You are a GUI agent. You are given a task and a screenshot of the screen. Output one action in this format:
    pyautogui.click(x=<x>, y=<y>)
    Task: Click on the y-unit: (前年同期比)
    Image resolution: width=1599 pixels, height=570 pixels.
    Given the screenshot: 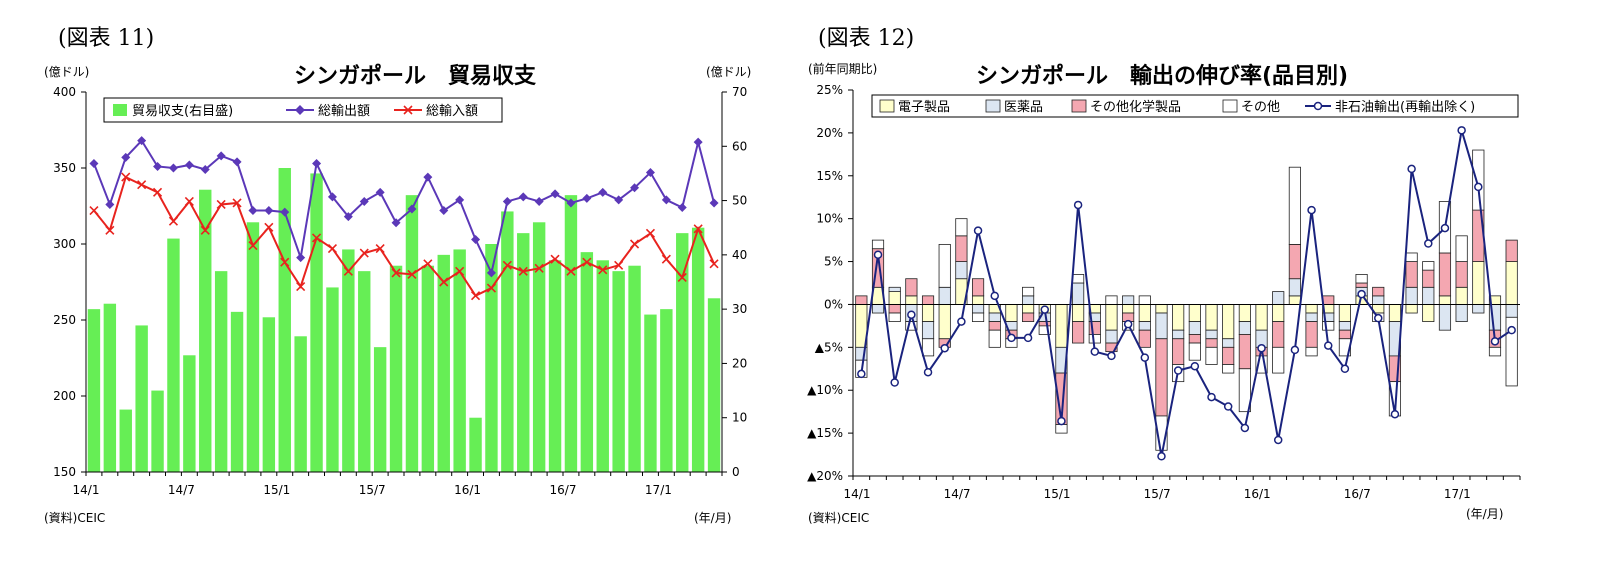 What is the action you would take?
    pyautogui.click(x=842, y=68)
    